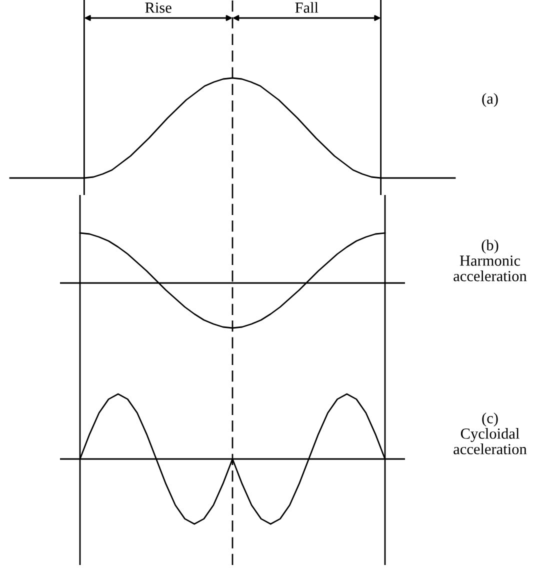  Describe the element at coordinates (158, 7) in the screenshot. I see `text: Rise` at that location.